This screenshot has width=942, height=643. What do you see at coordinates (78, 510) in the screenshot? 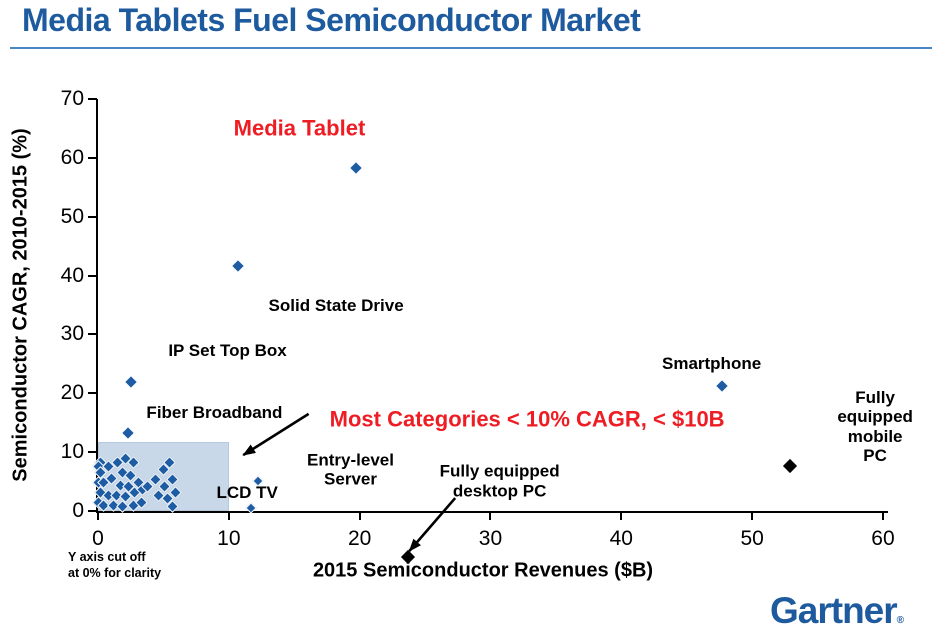
I see `y-tick-label-0: 0` at bounding box center [78, 510].